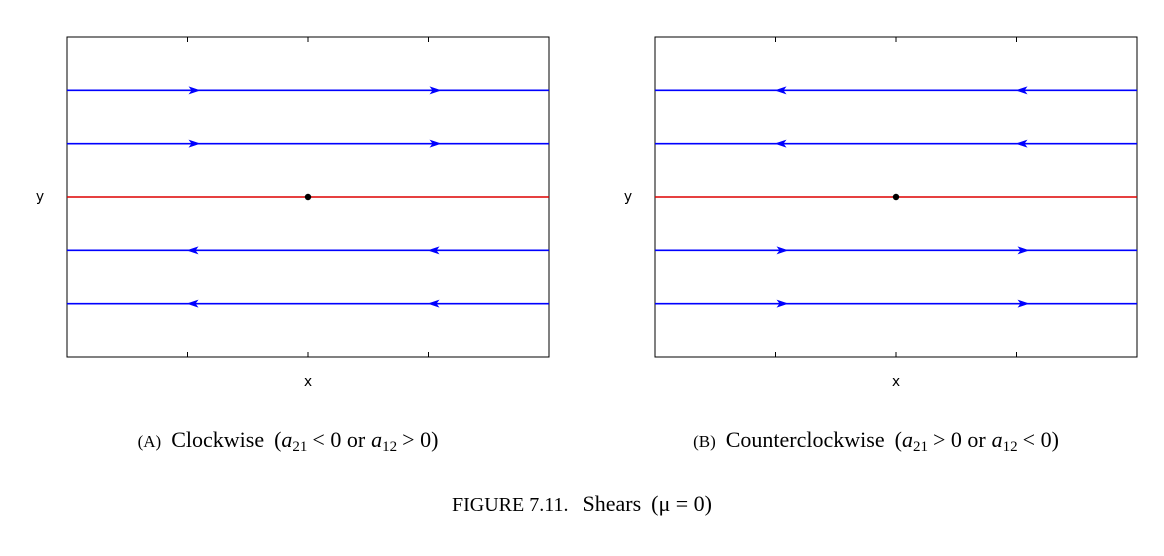  I want to click on caption-b-sub1: 21, so click(920, 447).